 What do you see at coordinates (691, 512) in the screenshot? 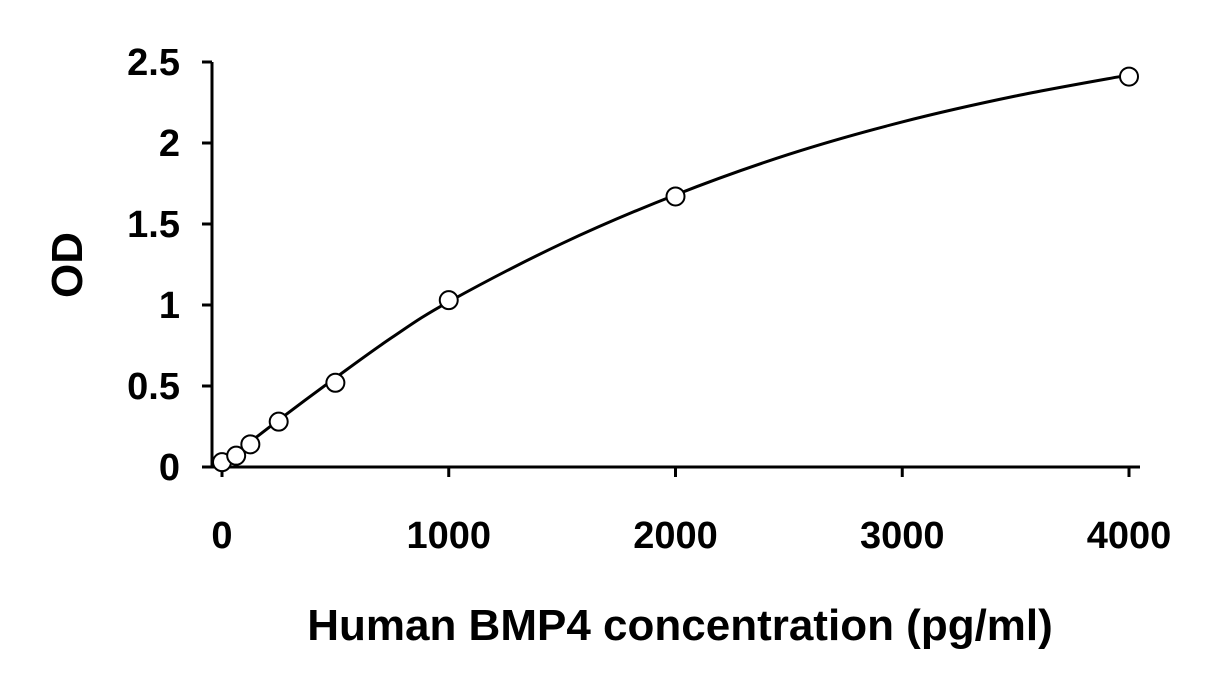
I see `x-ticks: 0 1000 2000 3000 4000` at bounding box center [691, 512].